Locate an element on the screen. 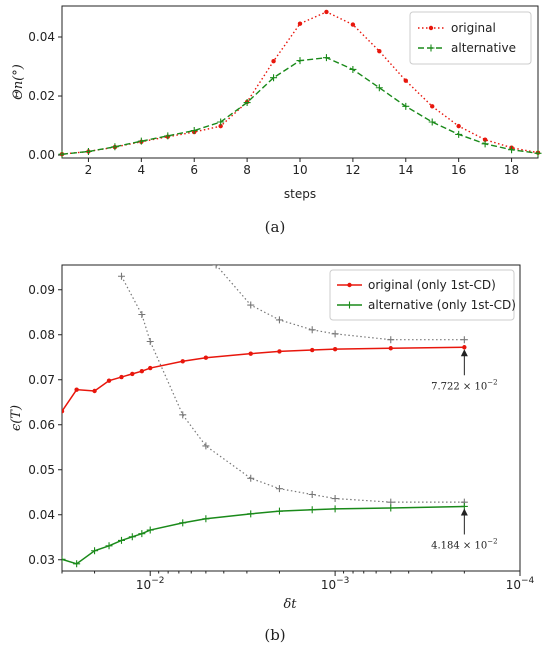  panel-a-legend: original alternative is located at coordinates (470, 38).